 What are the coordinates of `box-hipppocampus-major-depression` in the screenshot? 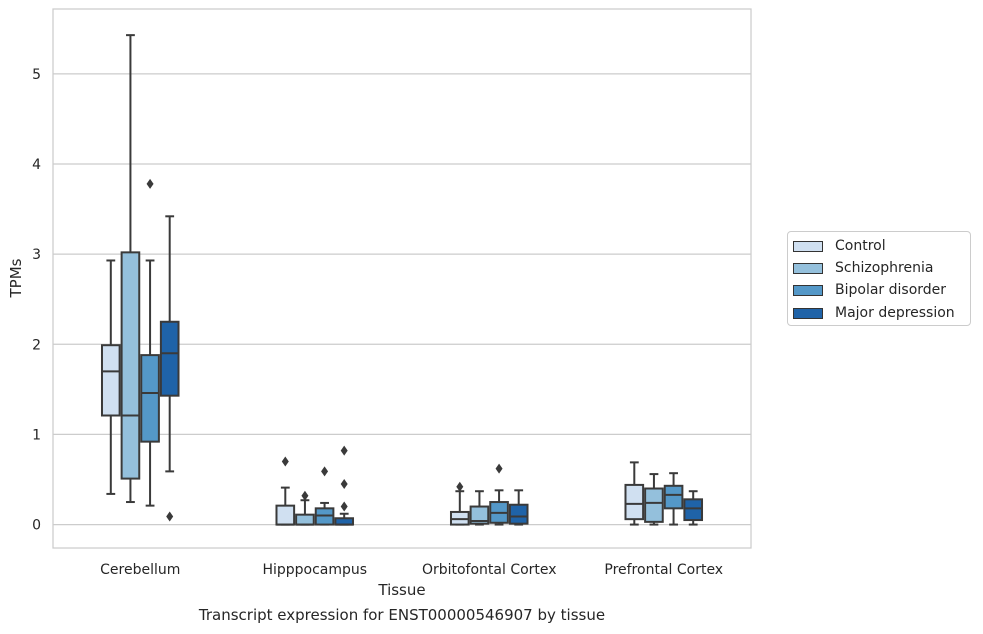 It's located at (344, 485).